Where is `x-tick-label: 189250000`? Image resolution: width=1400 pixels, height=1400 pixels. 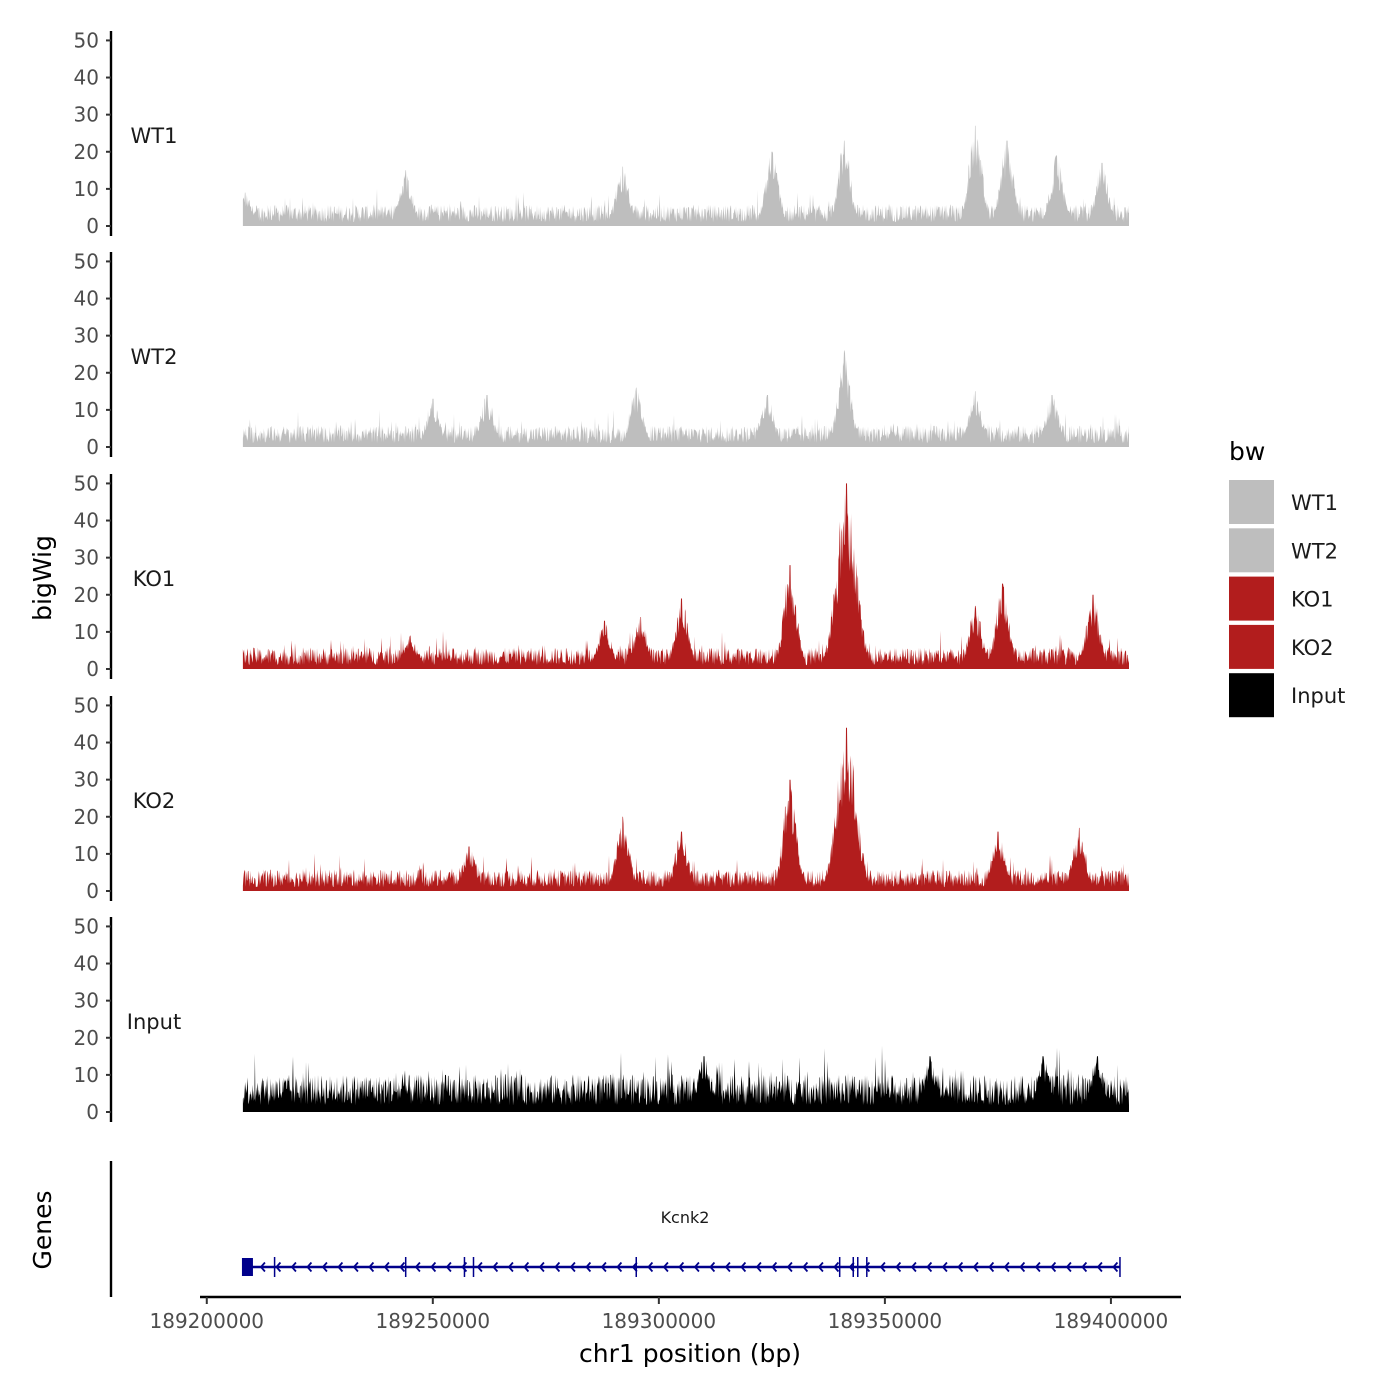
x-tick-label: 189250000 is located at coordinates (433, 1321).